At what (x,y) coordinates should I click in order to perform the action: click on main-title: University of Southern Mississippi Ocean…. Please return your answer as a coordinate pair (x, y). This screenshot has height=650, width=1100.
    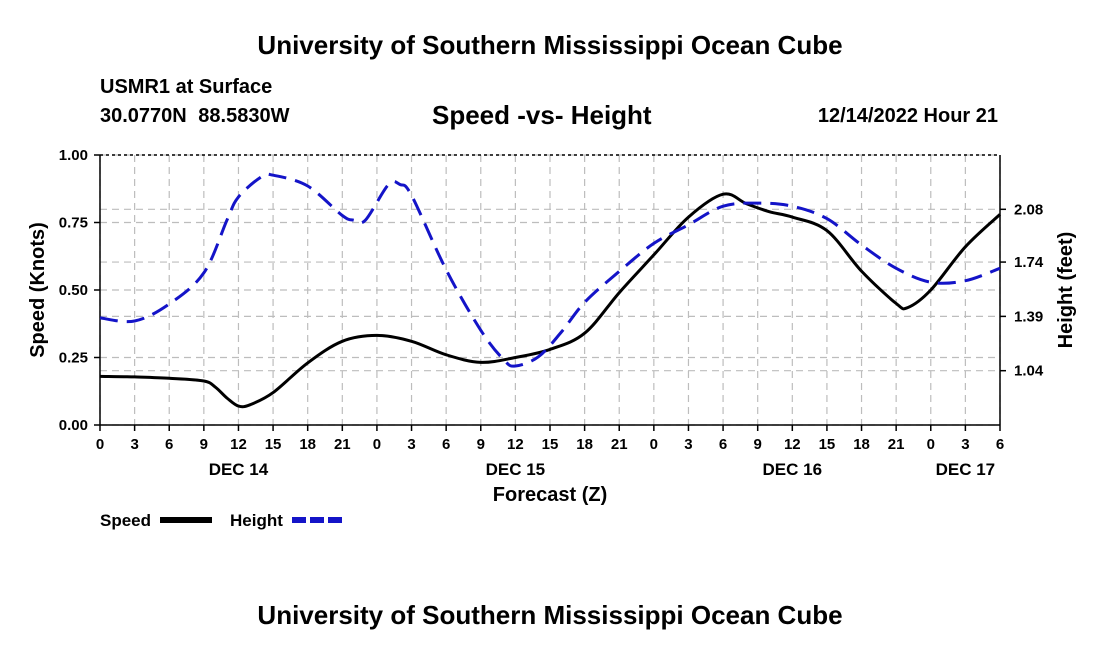
    Looking at the image, I should click on (550, 45).